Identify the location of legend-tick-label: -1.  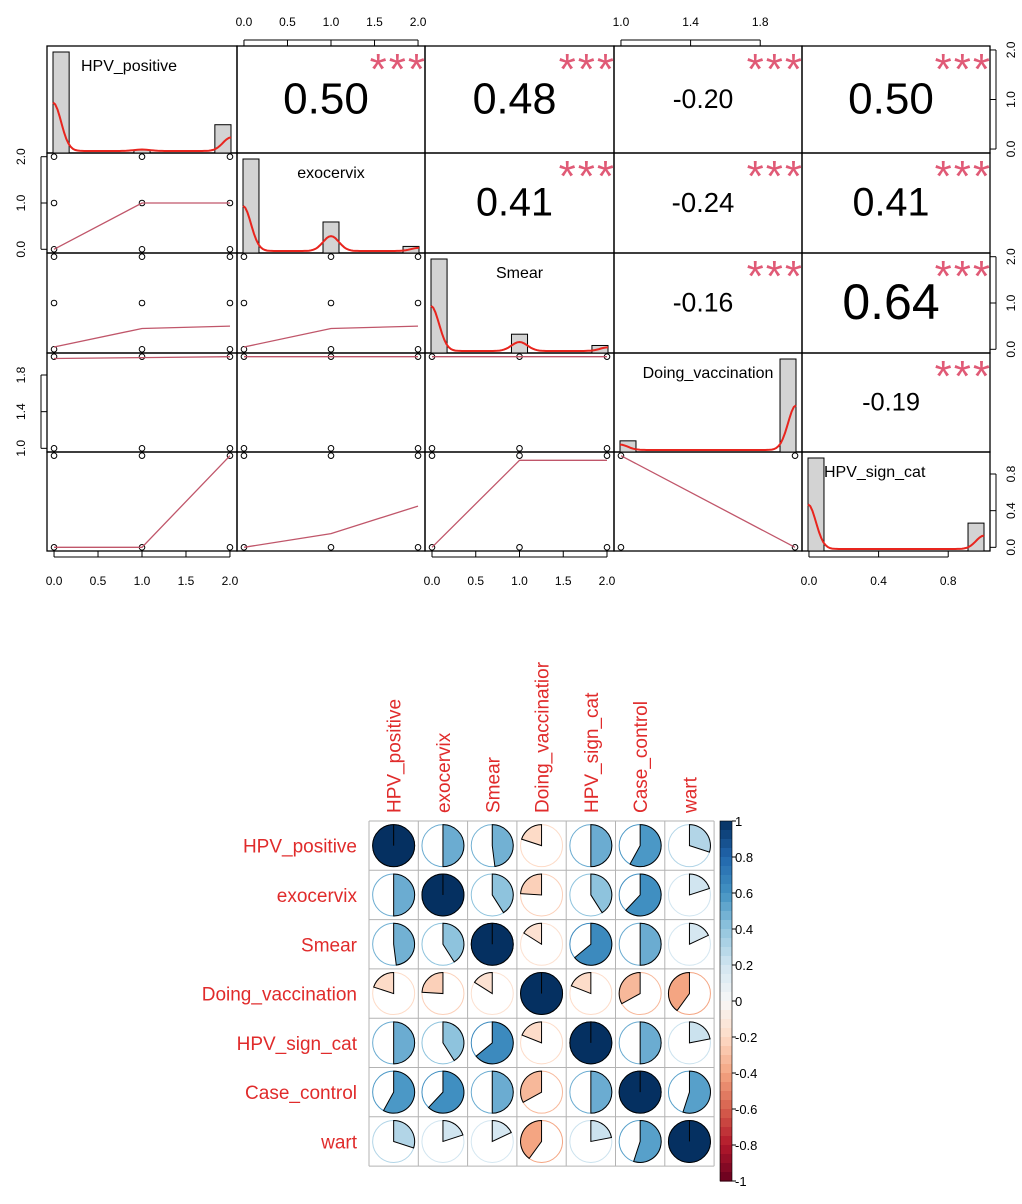
(741, 1181).